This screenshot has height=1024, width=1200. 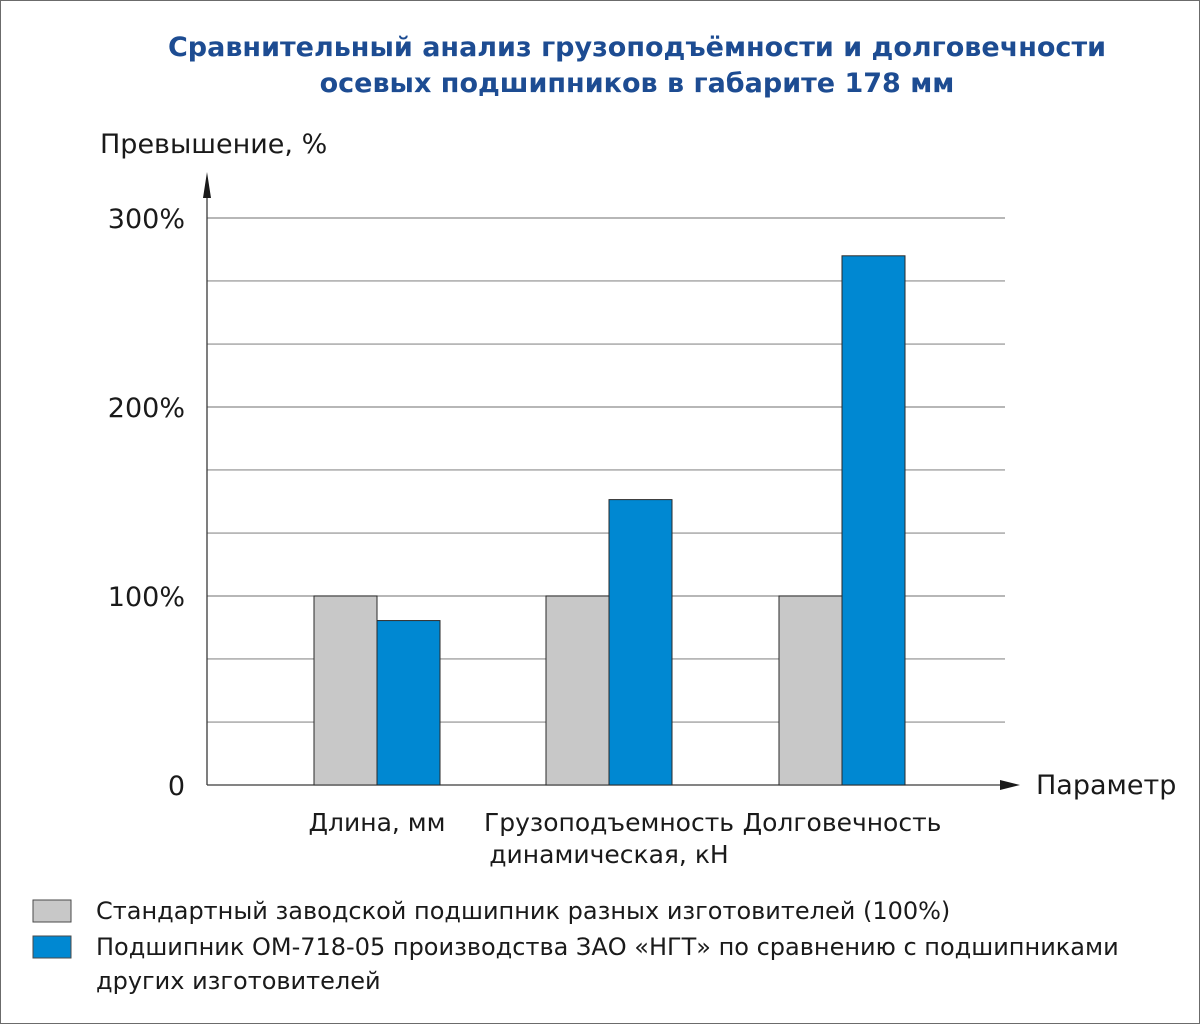 What do you see at coordinates (609, 822) in the screenshot?
I see `x-tick-label: Грузоподъемность` at bounding box center [609, 822].